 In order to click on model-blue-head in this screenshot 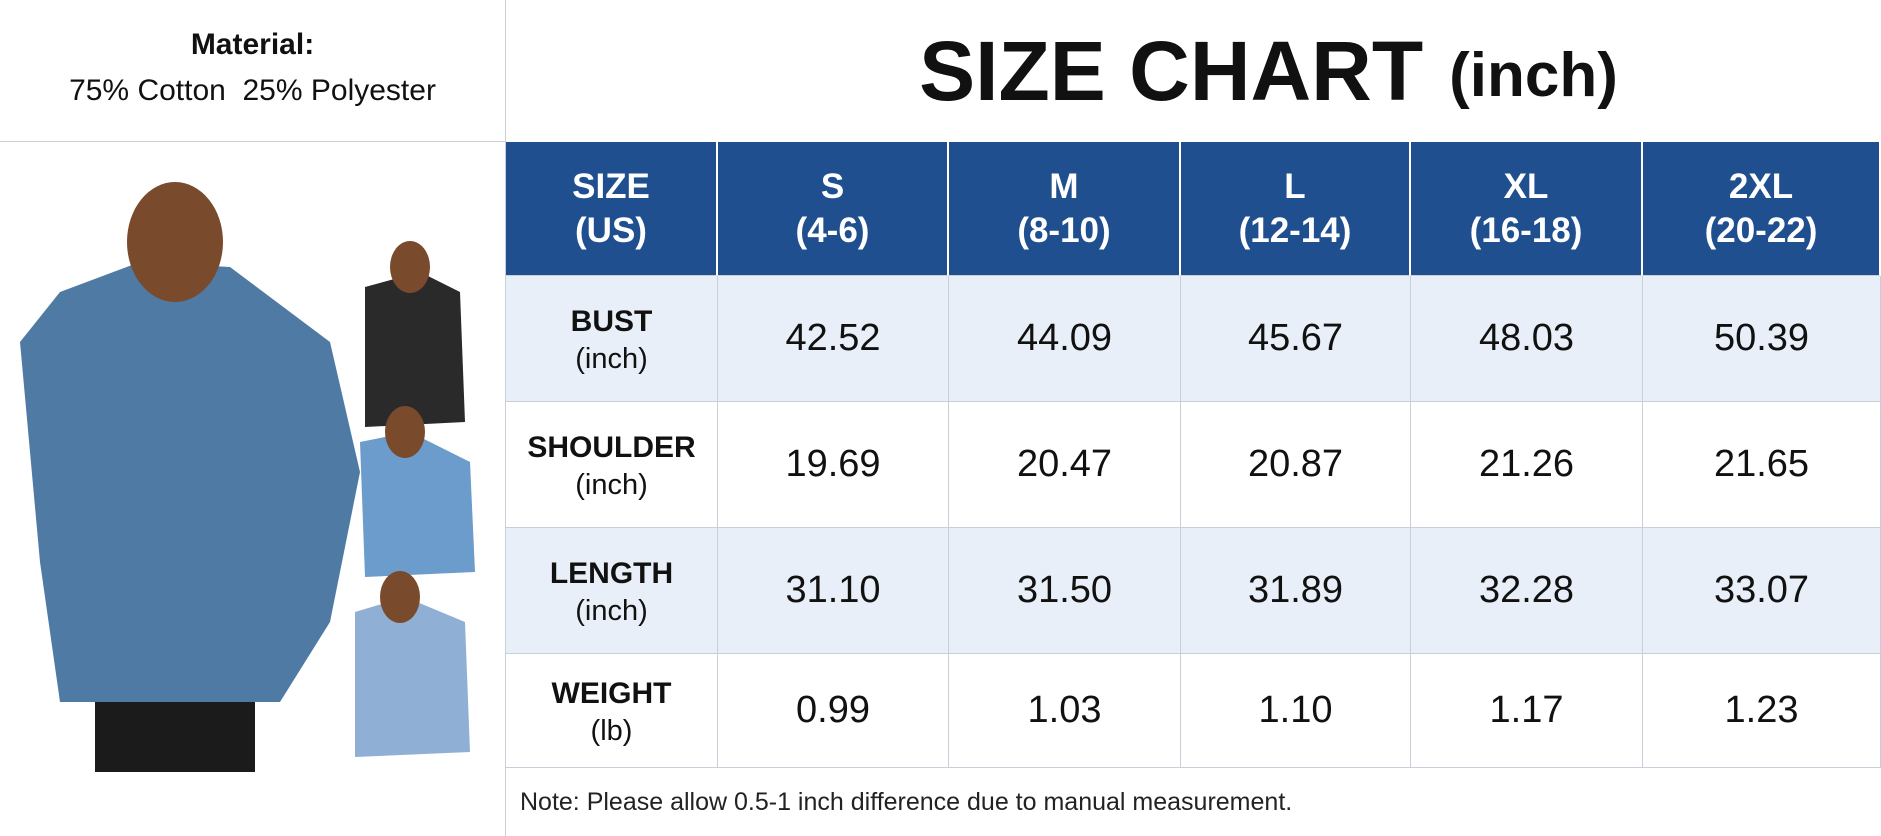, I will do `click(405, 432)`.